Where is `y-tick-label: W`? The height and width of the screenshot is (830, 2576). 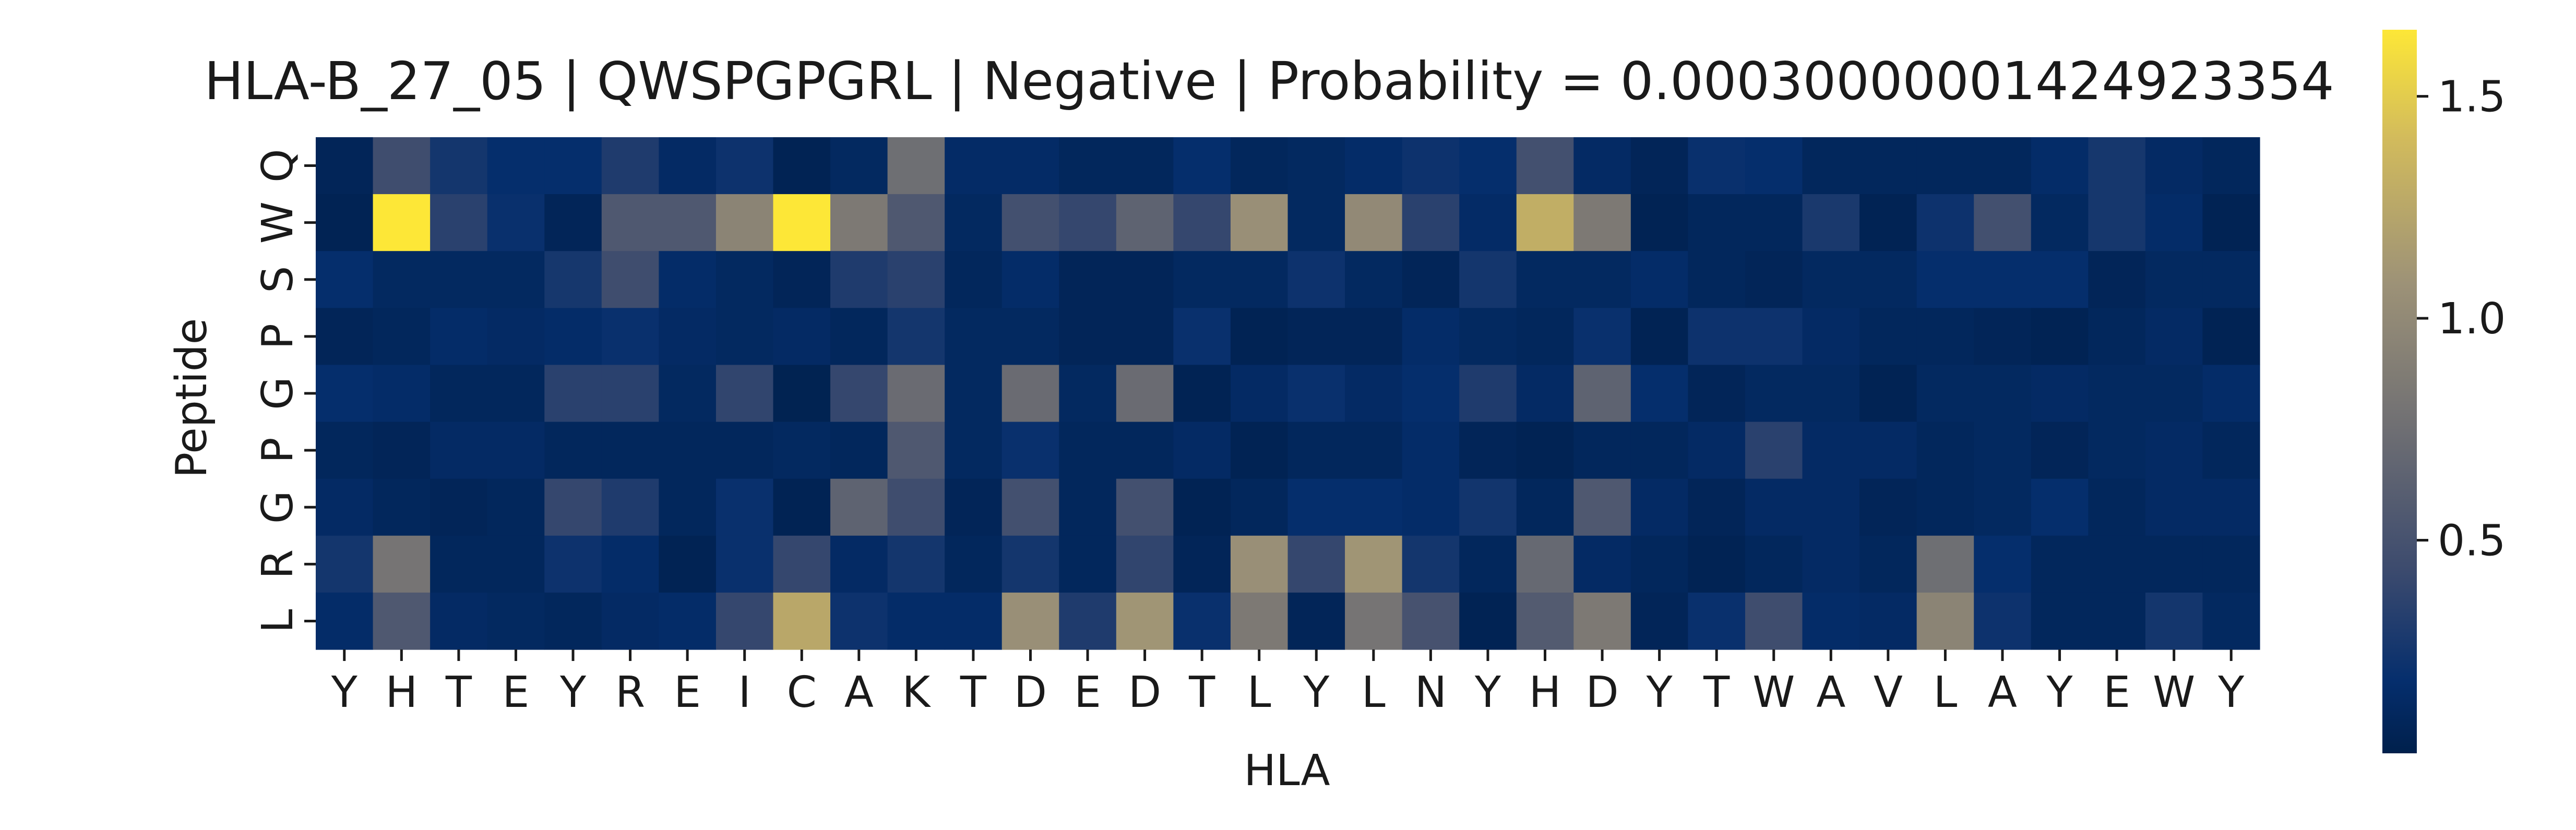 y-tick-label: W is located at coordinates (278, 222).